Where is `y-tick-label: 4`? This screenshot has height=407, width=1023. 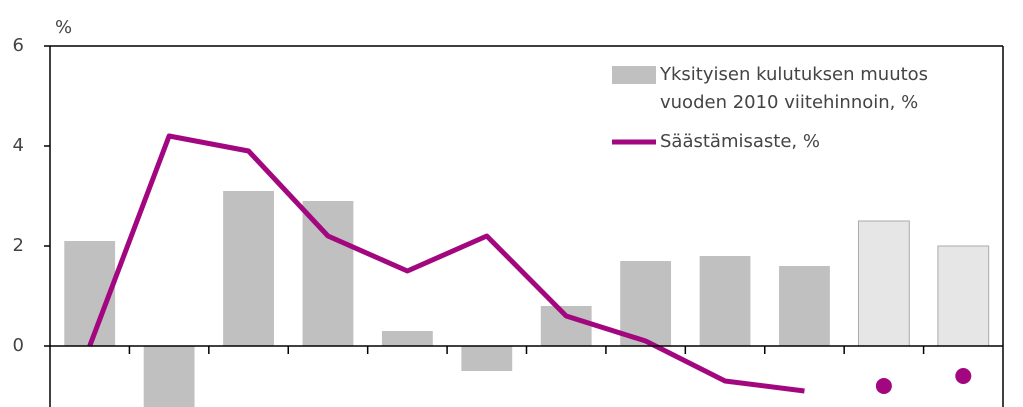
y-tick-label: 4 is located at coordinates (18, 145).